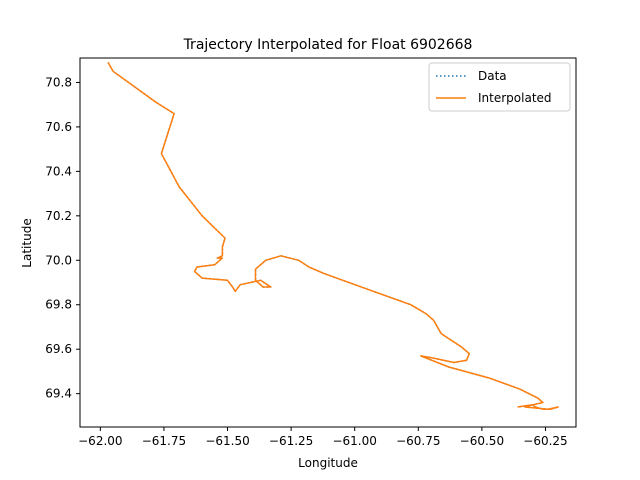  Describe the element at coordinates (227, 441) in the screenshot. I see `x-tick-label: −61.50` at that location.